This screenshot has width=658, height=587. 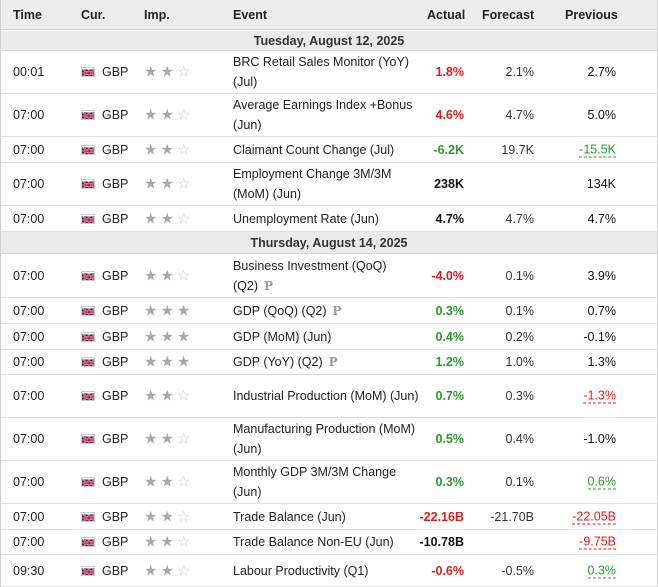 What do you see at coordinates (520, 396) in the screenshot?
I see `forecast-value: 0.3%` at bounding box center [520, 396].